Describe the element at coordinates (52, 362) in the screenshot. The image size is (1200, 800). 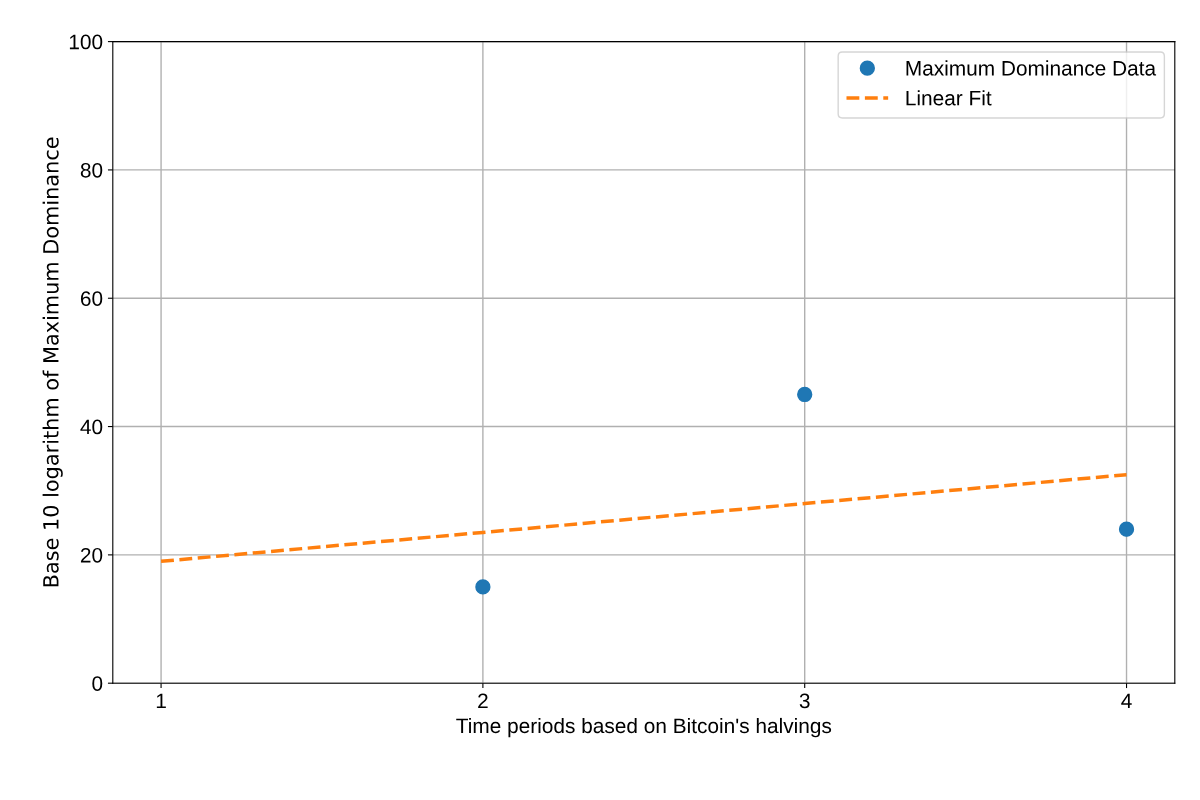
I see `y-axis-title: Base 10 logarithm of Maximum Dominance` at that location.